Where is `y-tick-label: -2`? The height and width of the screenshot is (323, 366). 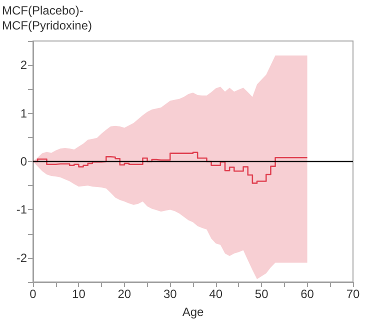
y-tick-label: -2 is located at coordinates (22, 257).